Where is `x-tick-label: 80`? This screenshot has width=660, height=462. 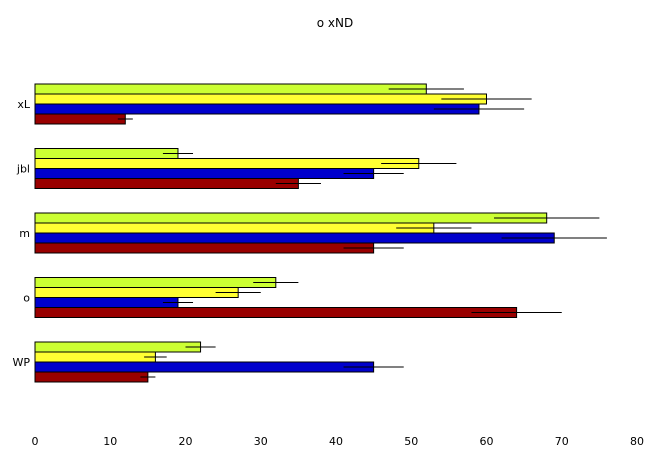
x-tick-label: 80 is located at coordinates (637, 441).